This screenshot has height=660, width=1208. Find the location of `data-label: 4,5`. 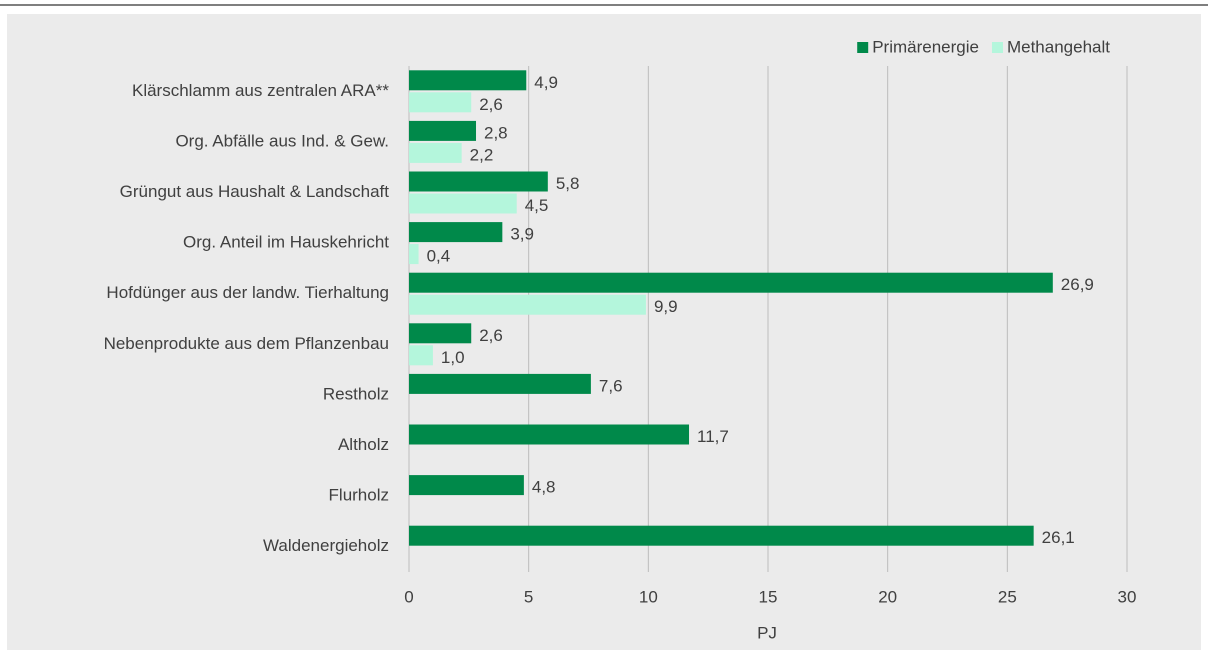

data-label: 4,5 is located at coordinates (537, 205).